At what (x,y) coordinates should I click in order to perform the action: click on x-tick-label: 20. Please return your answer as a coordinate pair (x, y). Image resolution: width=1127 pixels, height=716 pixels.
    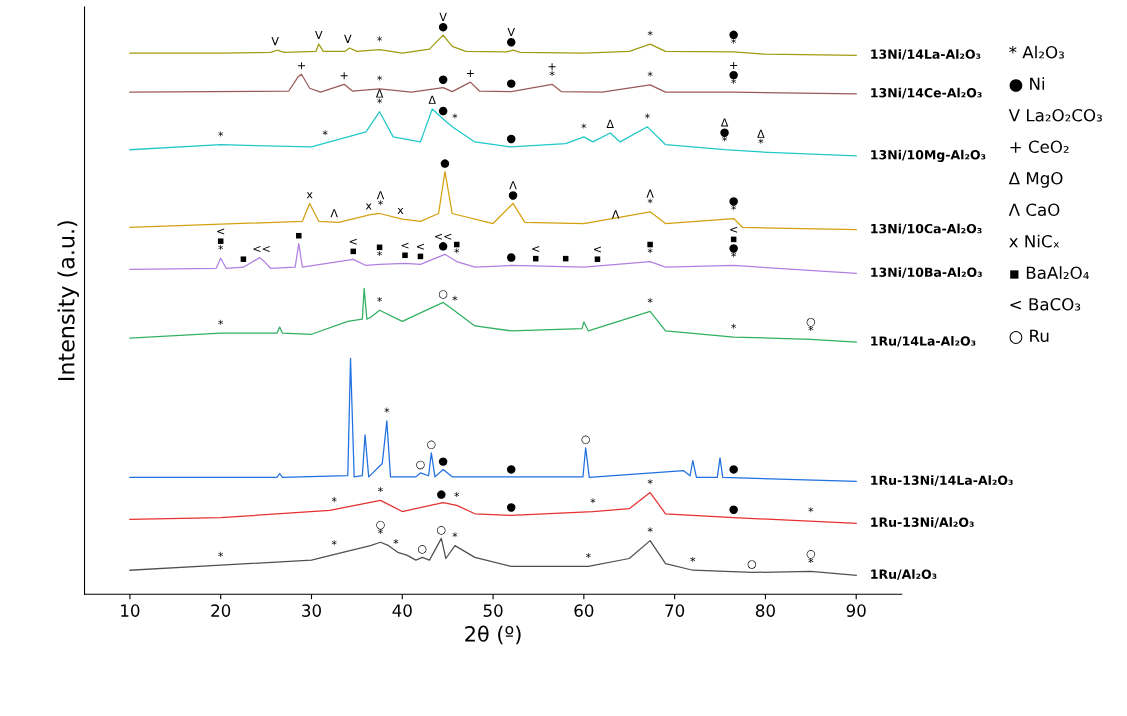
    Looking at the image, I should click on (221, 610).